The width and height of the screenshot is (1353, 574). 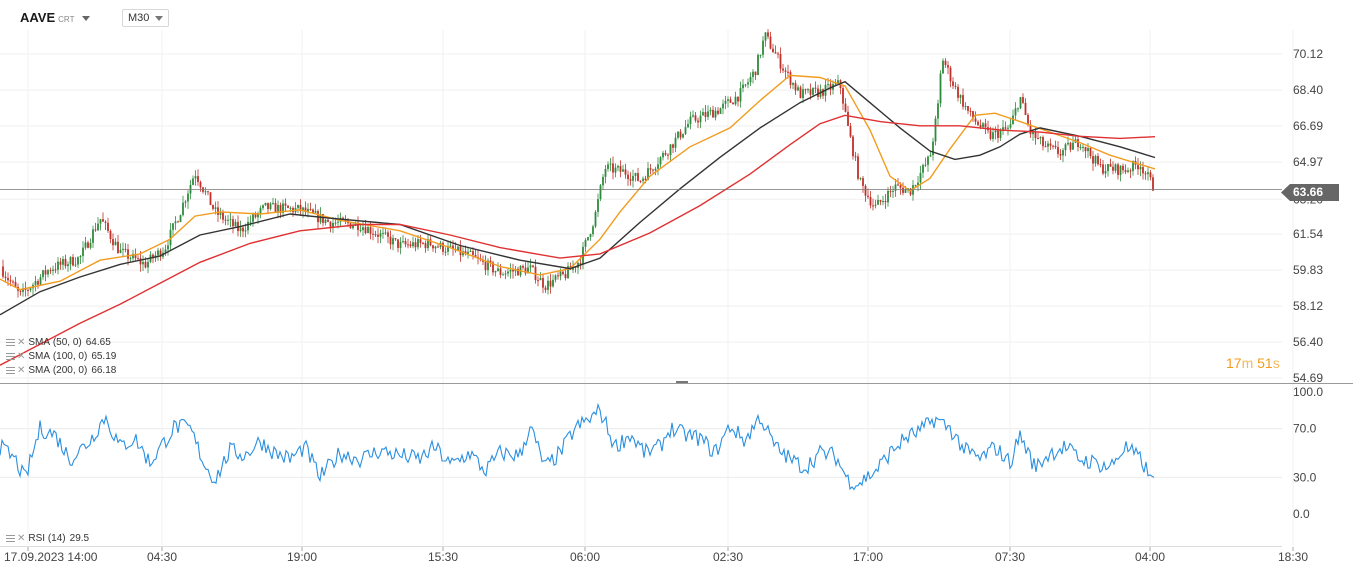 I want to click on legend-value: 64.65, so click(x=98, y=342).